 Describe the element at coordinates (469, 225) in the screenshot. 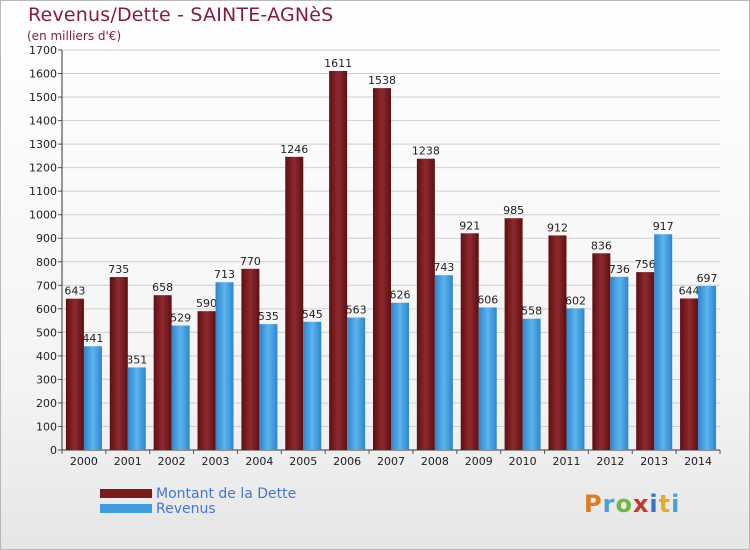

I see `data-label-dette: 921` at that location.